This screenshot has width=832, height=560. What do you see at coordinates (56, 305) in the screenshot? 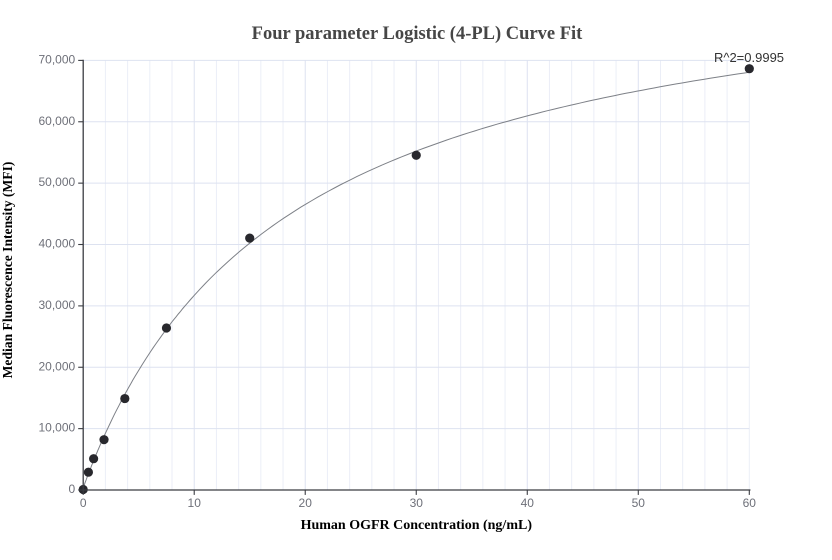
I see `svg-text: 30,000` at bounding box center [56, 305].